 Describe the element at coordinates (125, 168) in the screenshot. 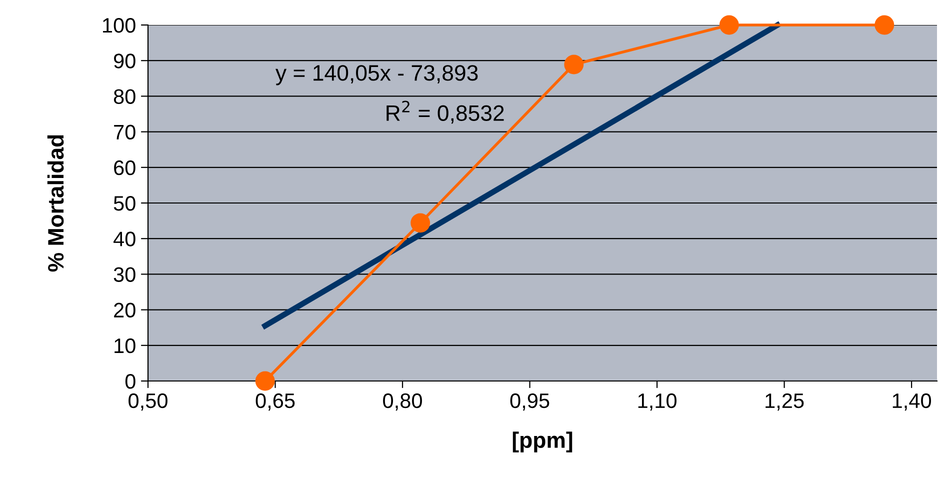

I see `y-tick-label: 60` at that location.